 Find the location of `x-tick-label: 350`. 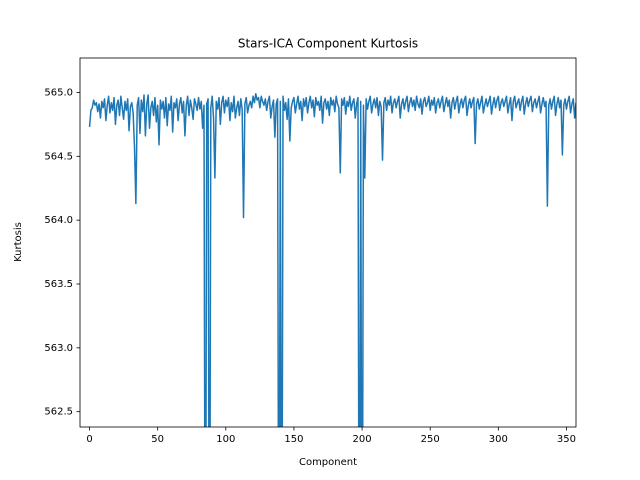

x-tick-label: 350 is located at coordinates (566, 439).